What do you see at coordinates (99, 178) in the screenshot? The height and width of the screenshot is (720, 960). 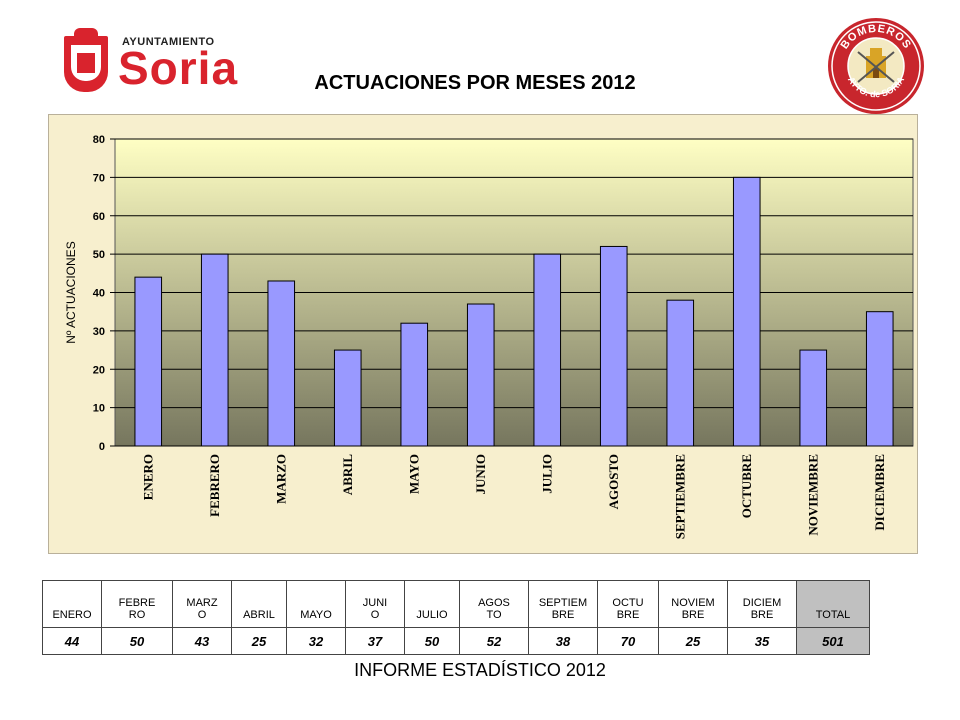 I see `y-tick-label: 70` at bounding box center [99, 178].